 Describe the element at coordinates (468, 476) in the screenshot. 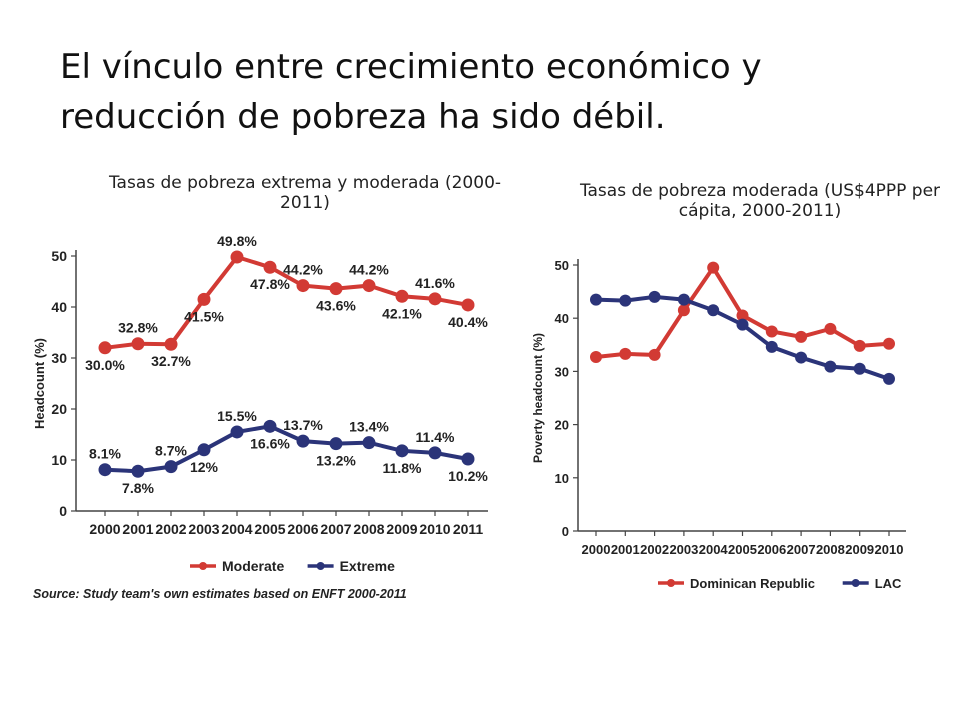

I see `data-label: 10.2%` at that location.